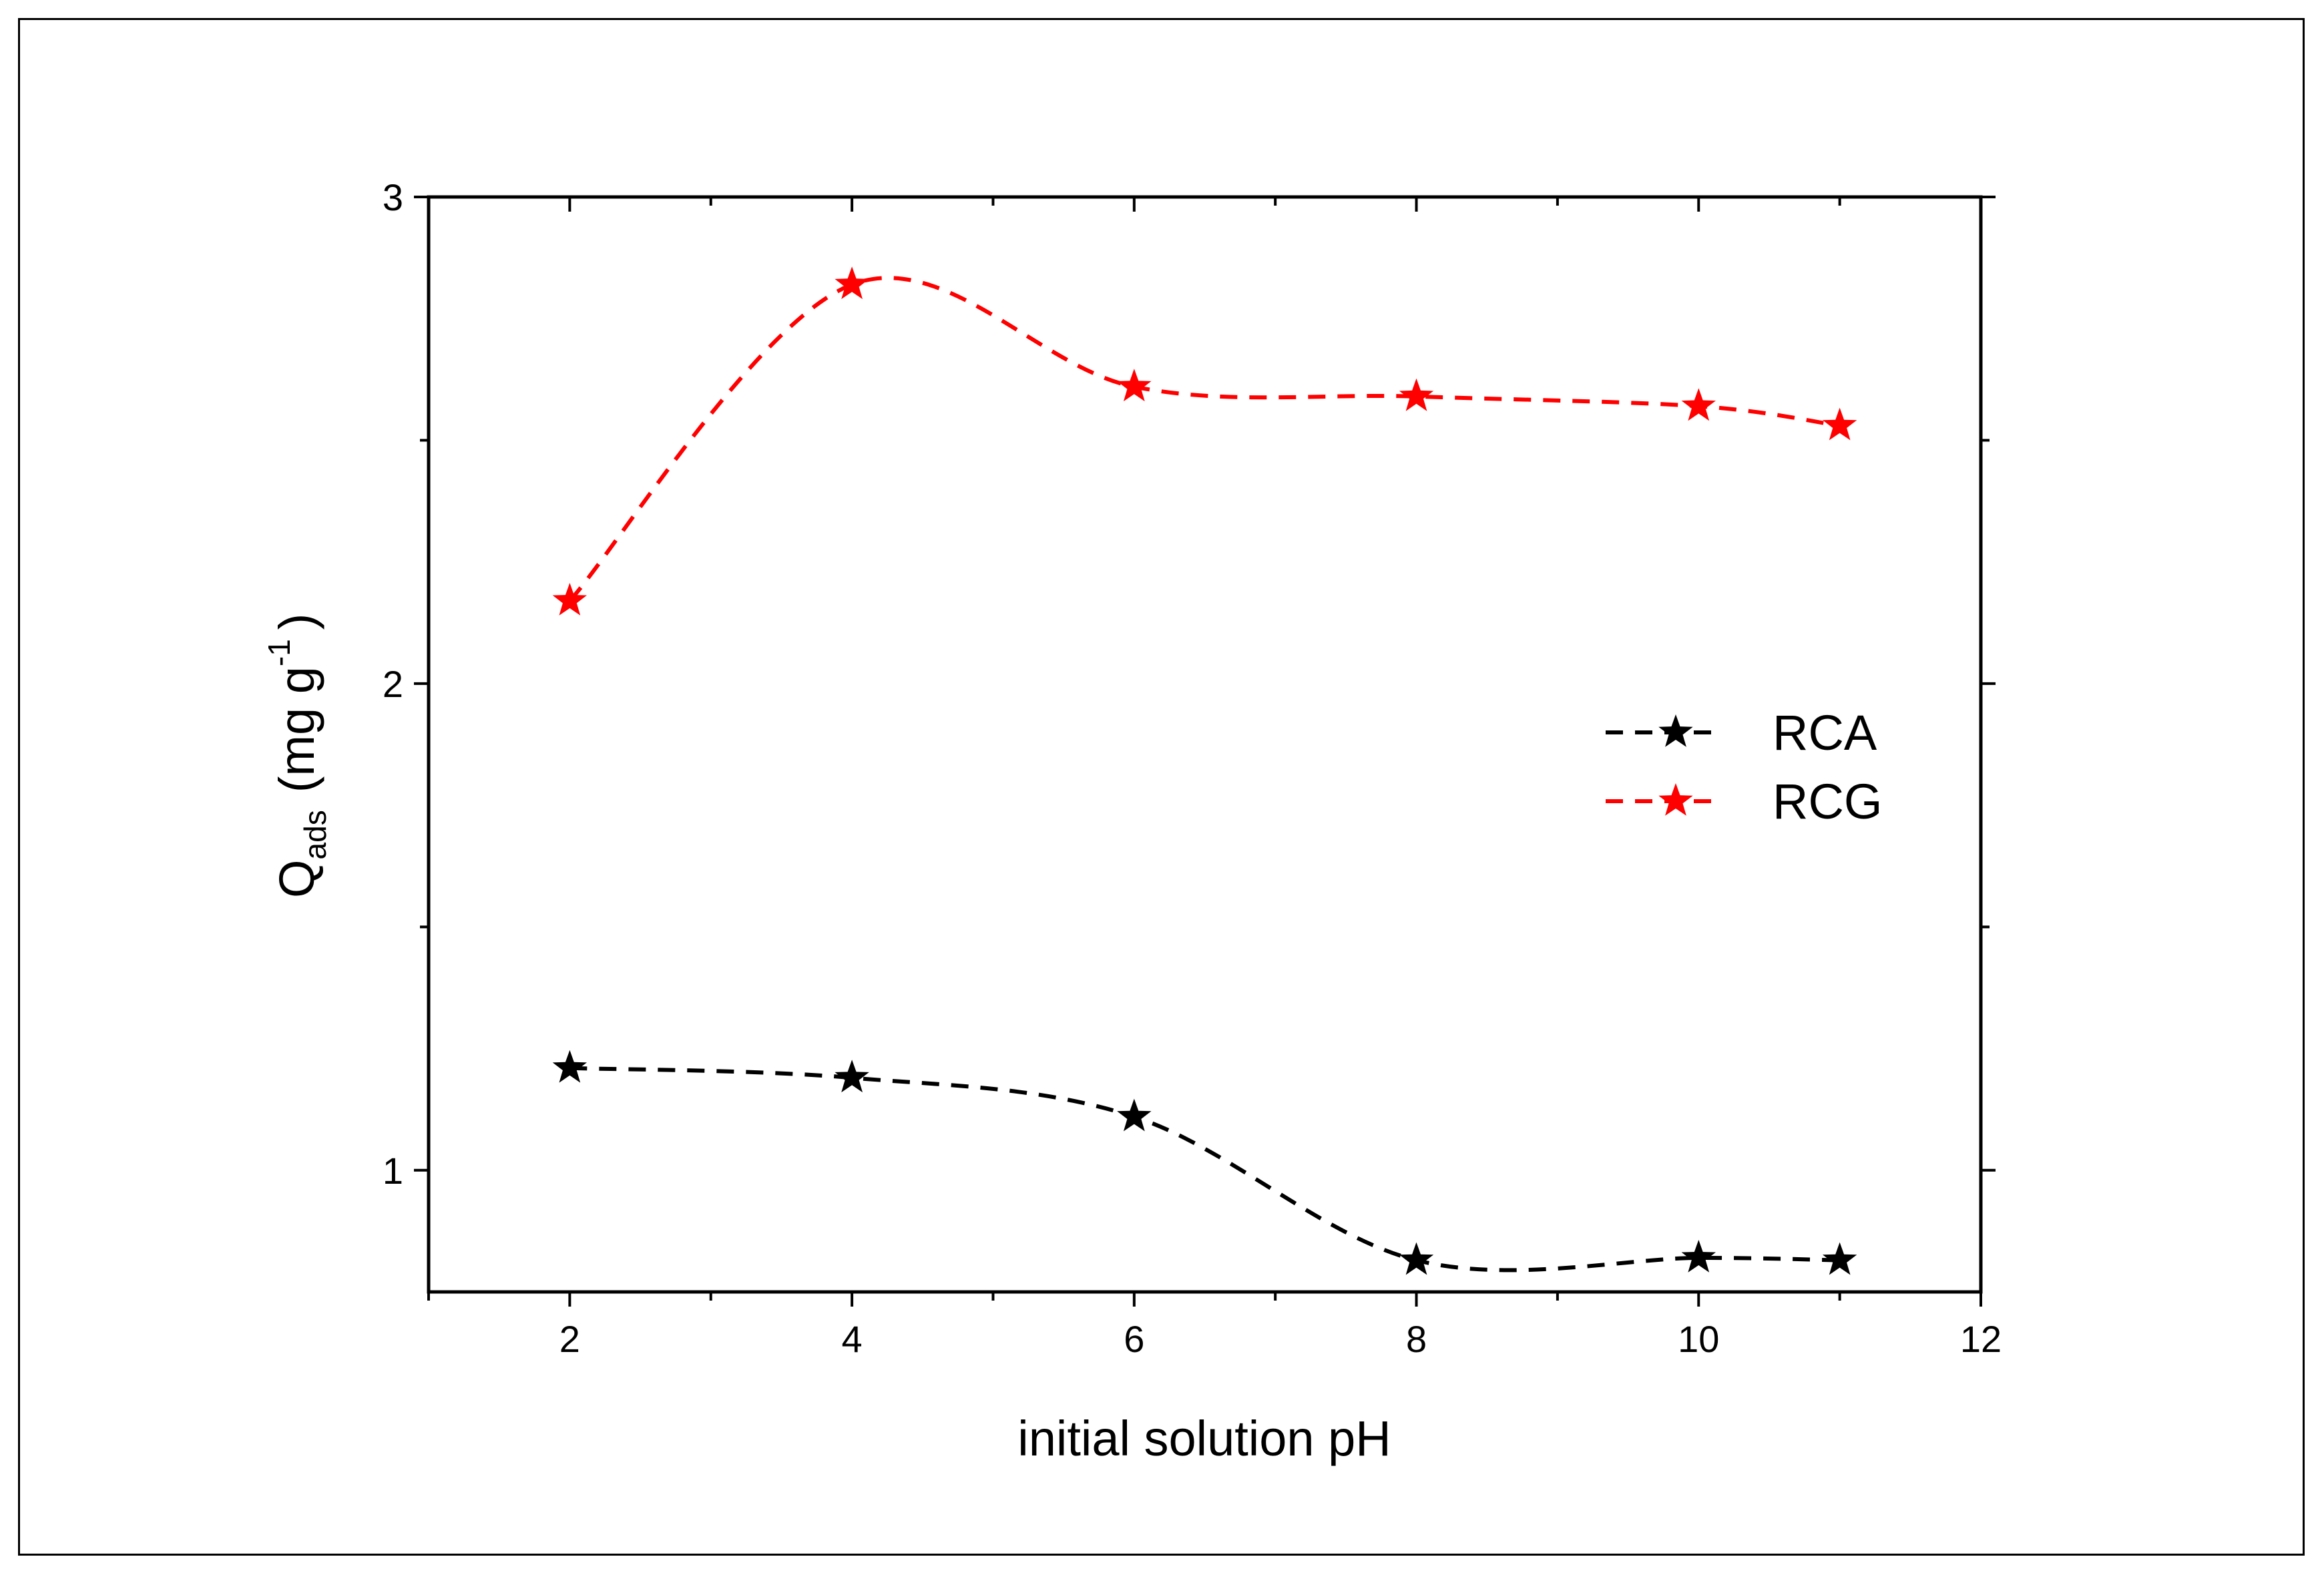 This screenshot has height=1579, width=2324. Describe the element at coordinates (1416, 1339) in the screenshot. I see `x-tick-label: 8` at that location.